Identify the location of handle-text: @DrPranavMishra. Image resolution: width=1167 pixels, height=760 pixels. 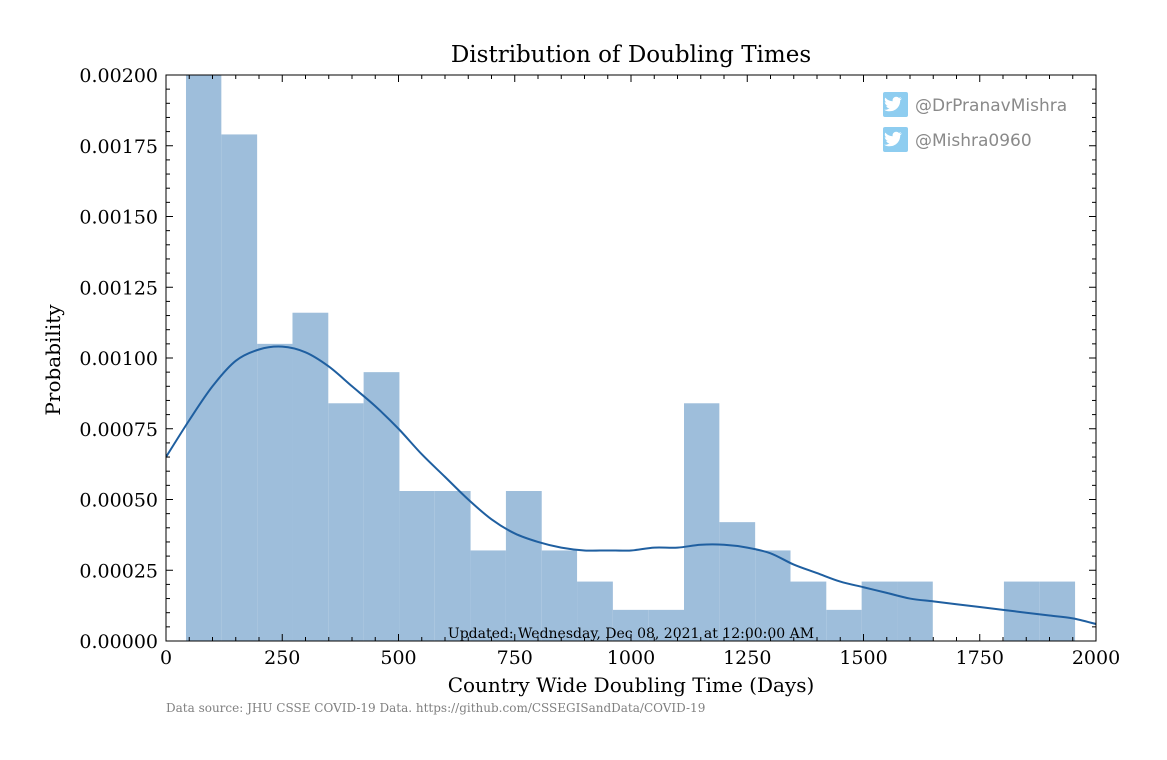
(991, 106).